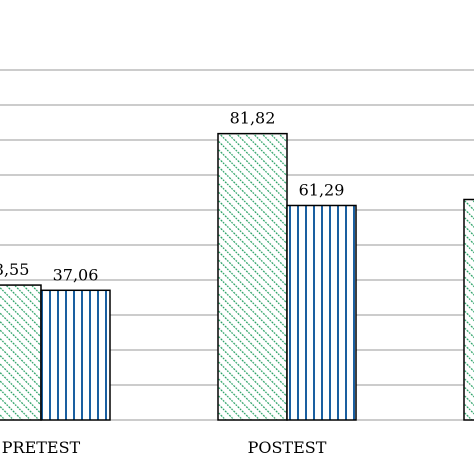  What do you see at coordinates (76, 274) in the screenshot?
I see `data-label: 37,06` at bounding box center [76, 274].